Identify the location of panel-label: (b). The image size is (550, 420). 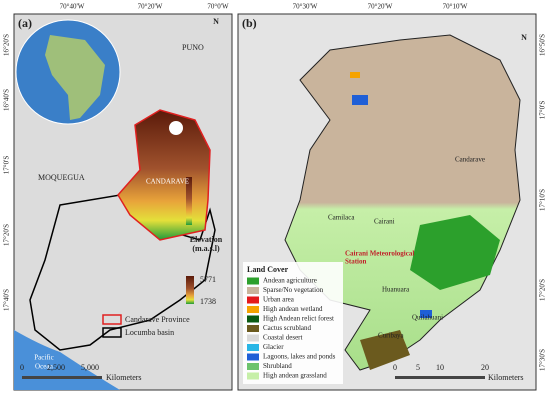
(249, 23).